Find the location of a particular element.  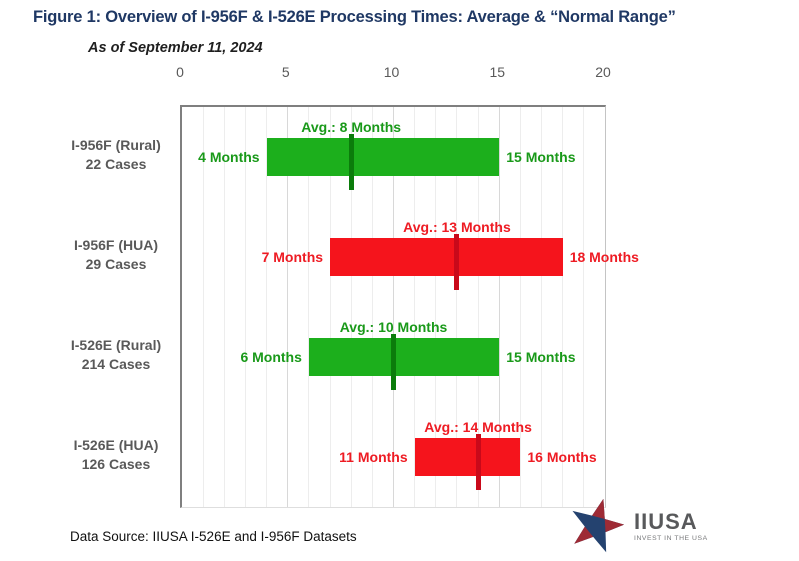

star-icon is located at coordinates (598, 525).